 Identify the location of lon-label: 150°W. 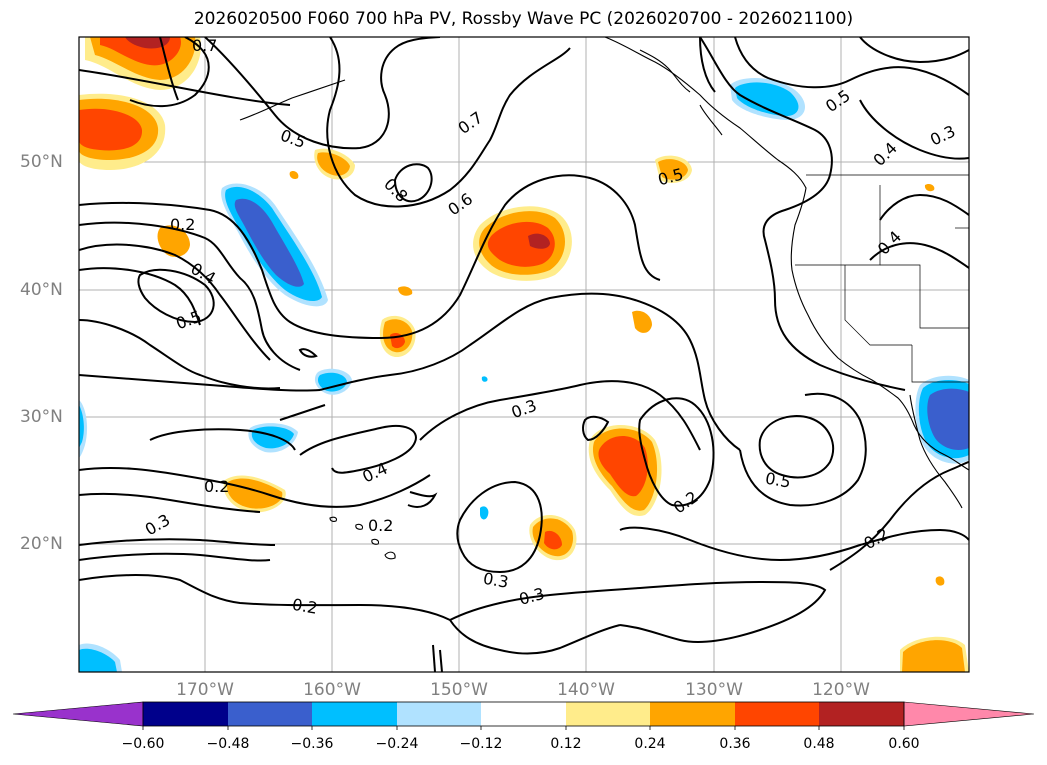
(459, 690).